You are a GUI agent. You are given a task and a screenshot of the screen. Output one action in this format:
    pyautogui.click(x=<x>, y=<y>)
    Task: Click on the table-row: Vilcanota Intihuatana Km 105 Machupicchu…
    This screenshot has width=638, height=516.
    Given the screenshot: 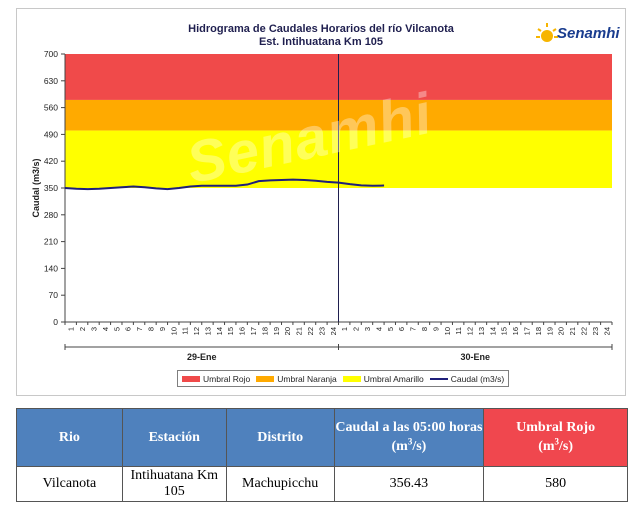 What is the action you would take?
    pyautogui.click(x=322, y=484)
    